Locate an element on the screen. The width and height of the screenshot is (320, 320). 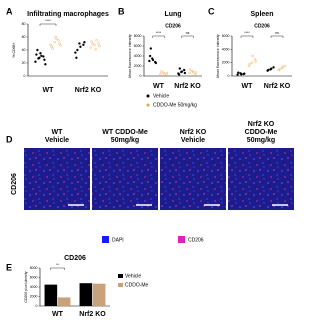
column-title: Vehicle is located at coordinates (57, 140).